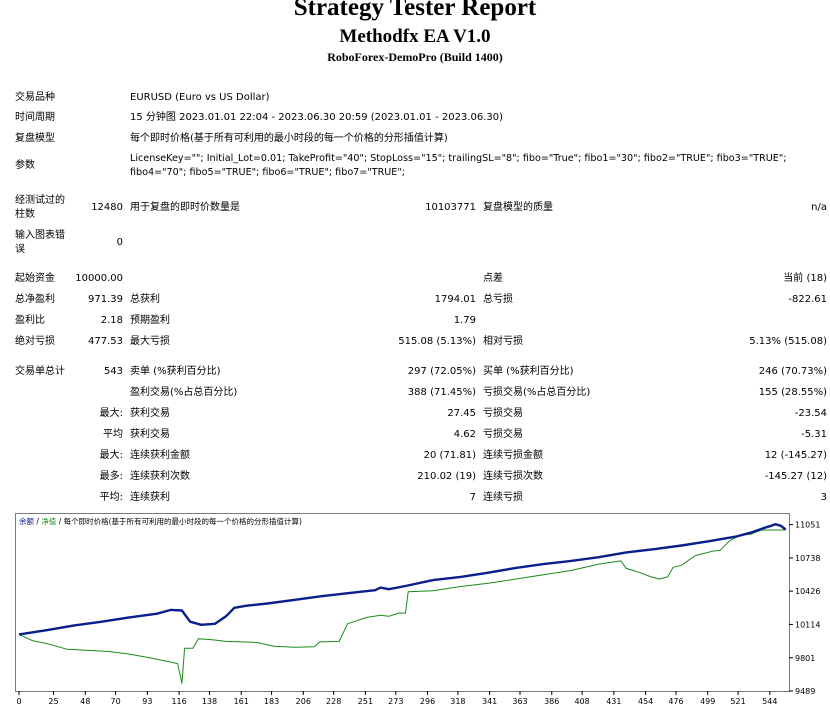 This screenshot has height=709, width=830. Describe the element at coordinates (737, 701) in the screenshot. I see `x-tick-label: 521` at that location.